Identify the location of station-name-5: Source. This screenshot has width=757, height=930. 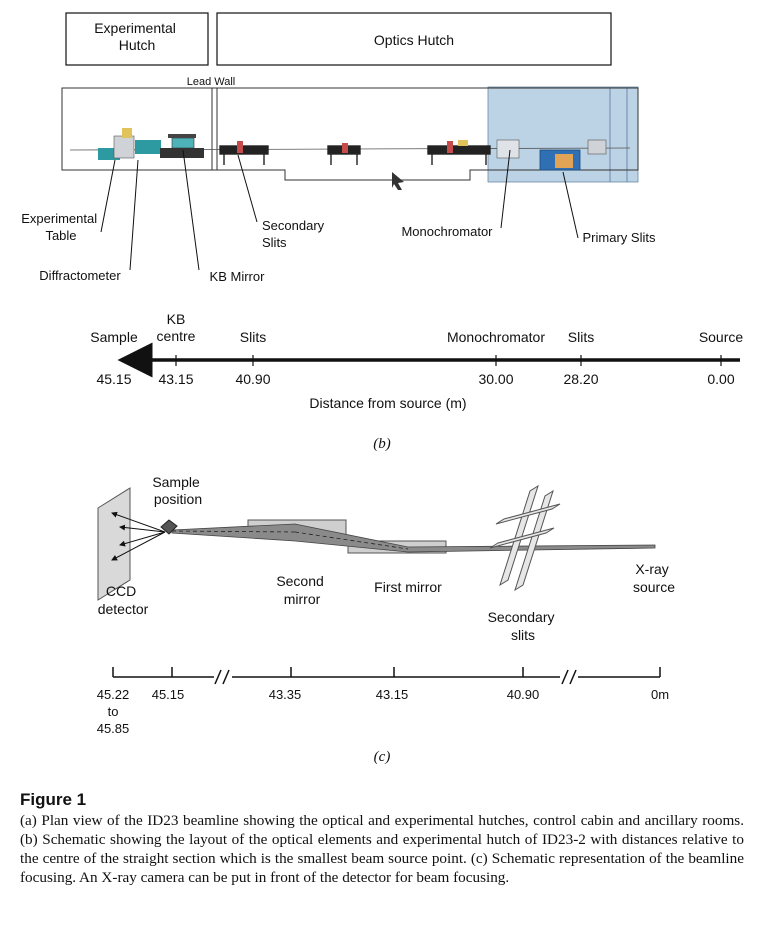
(721, 337).